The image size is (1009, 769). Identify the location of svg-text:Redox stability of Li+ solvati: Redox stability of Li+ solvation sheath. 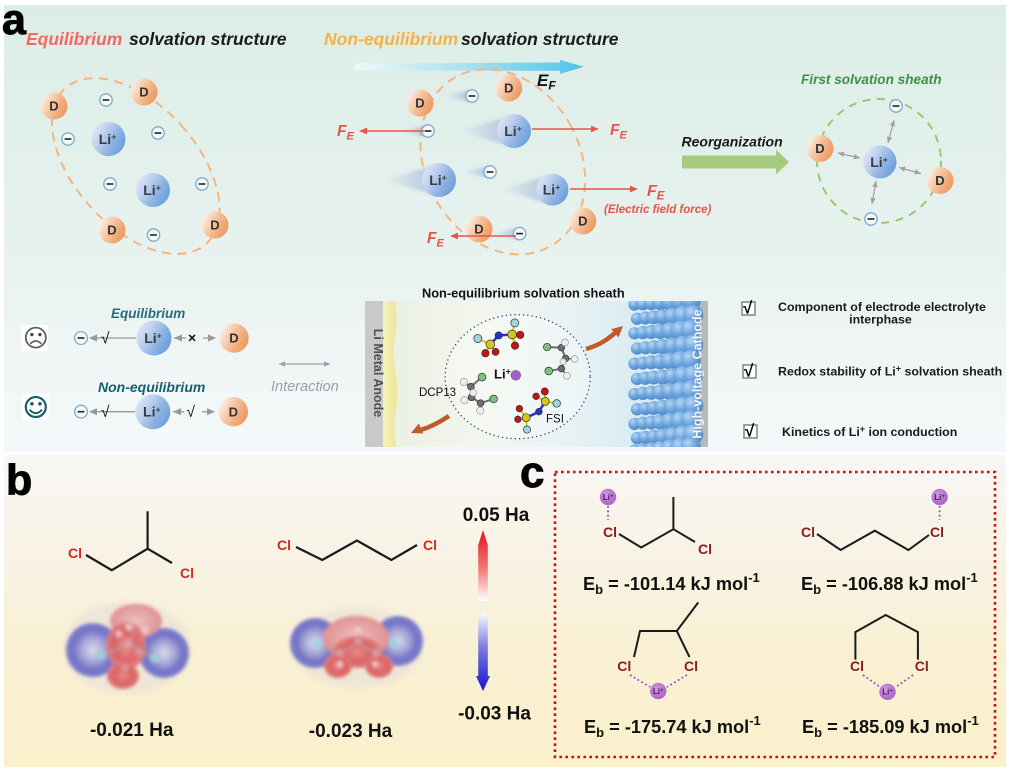
(890, 371).